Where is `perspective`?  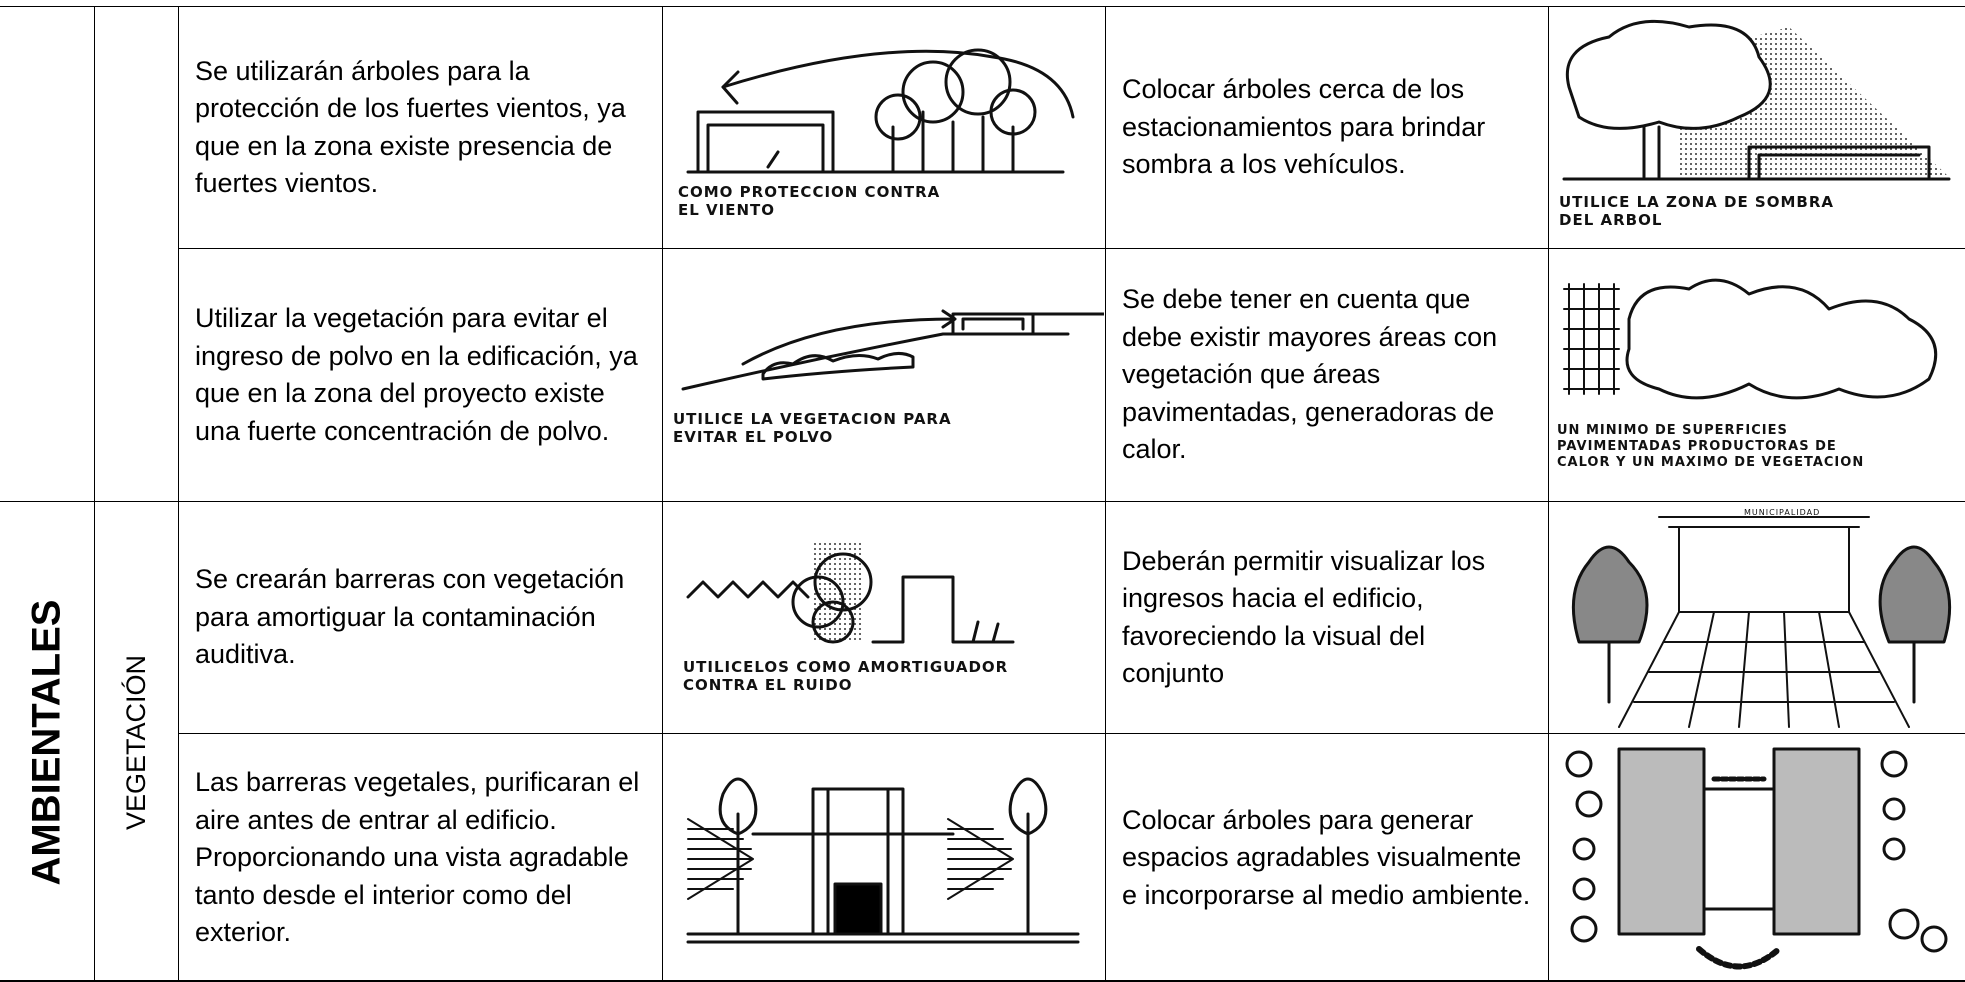 perspective is located at coordinates (1764, 622).